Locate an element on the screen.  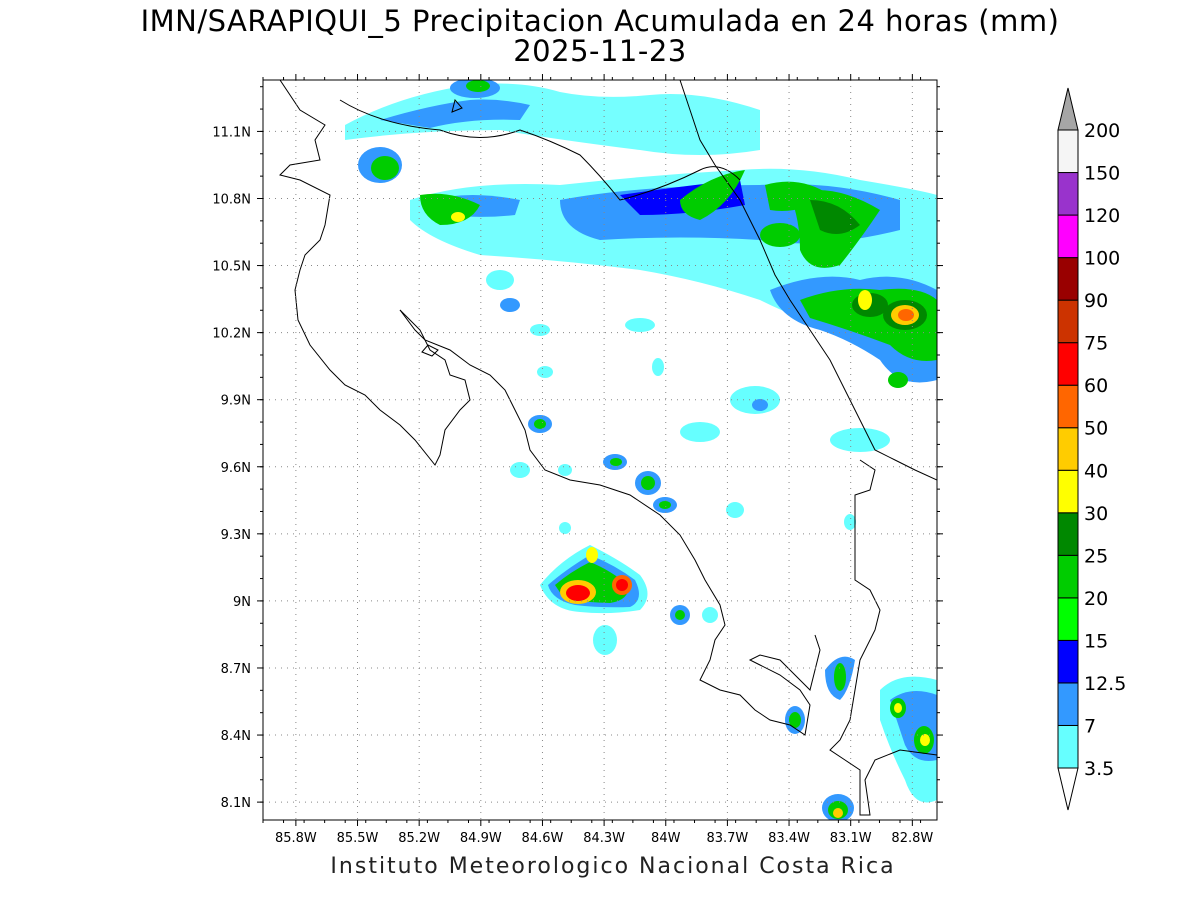
lat-tick-label: 9.9N is located at coordinates (236, 401).